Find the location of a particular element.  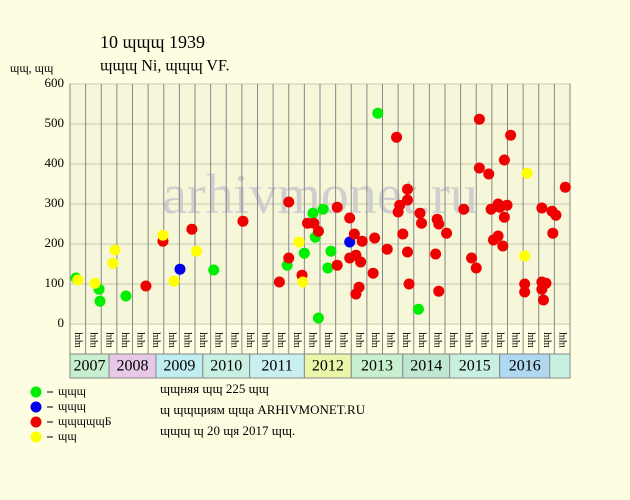

year-label: 2016 is located at coordinates (525, 366).